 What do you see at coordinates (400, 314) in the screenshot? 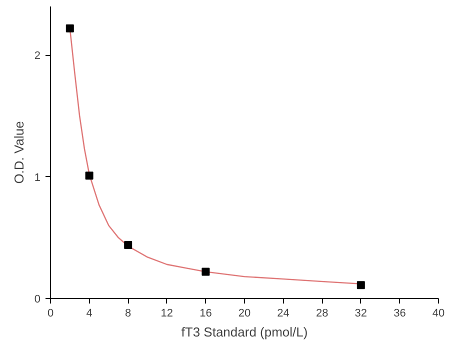
I see `x-tick-label: 36` at bounding box center [400, 314].